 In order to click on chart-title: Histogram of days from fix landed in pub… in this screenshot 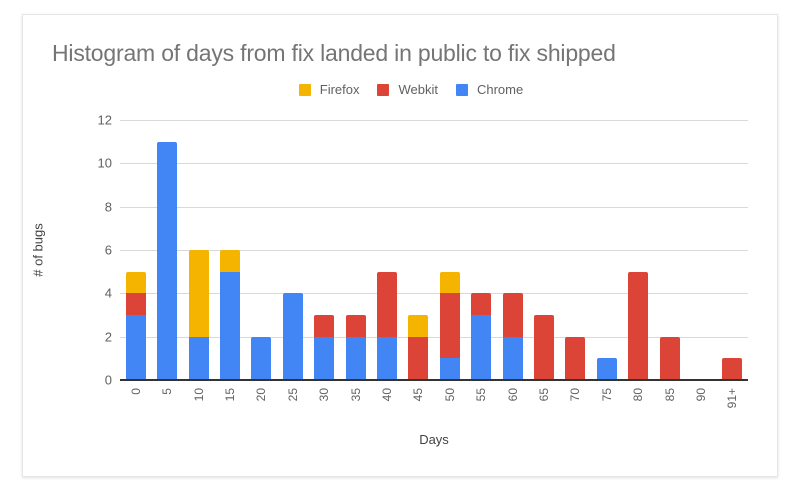, I will do `click(334, 53)`.